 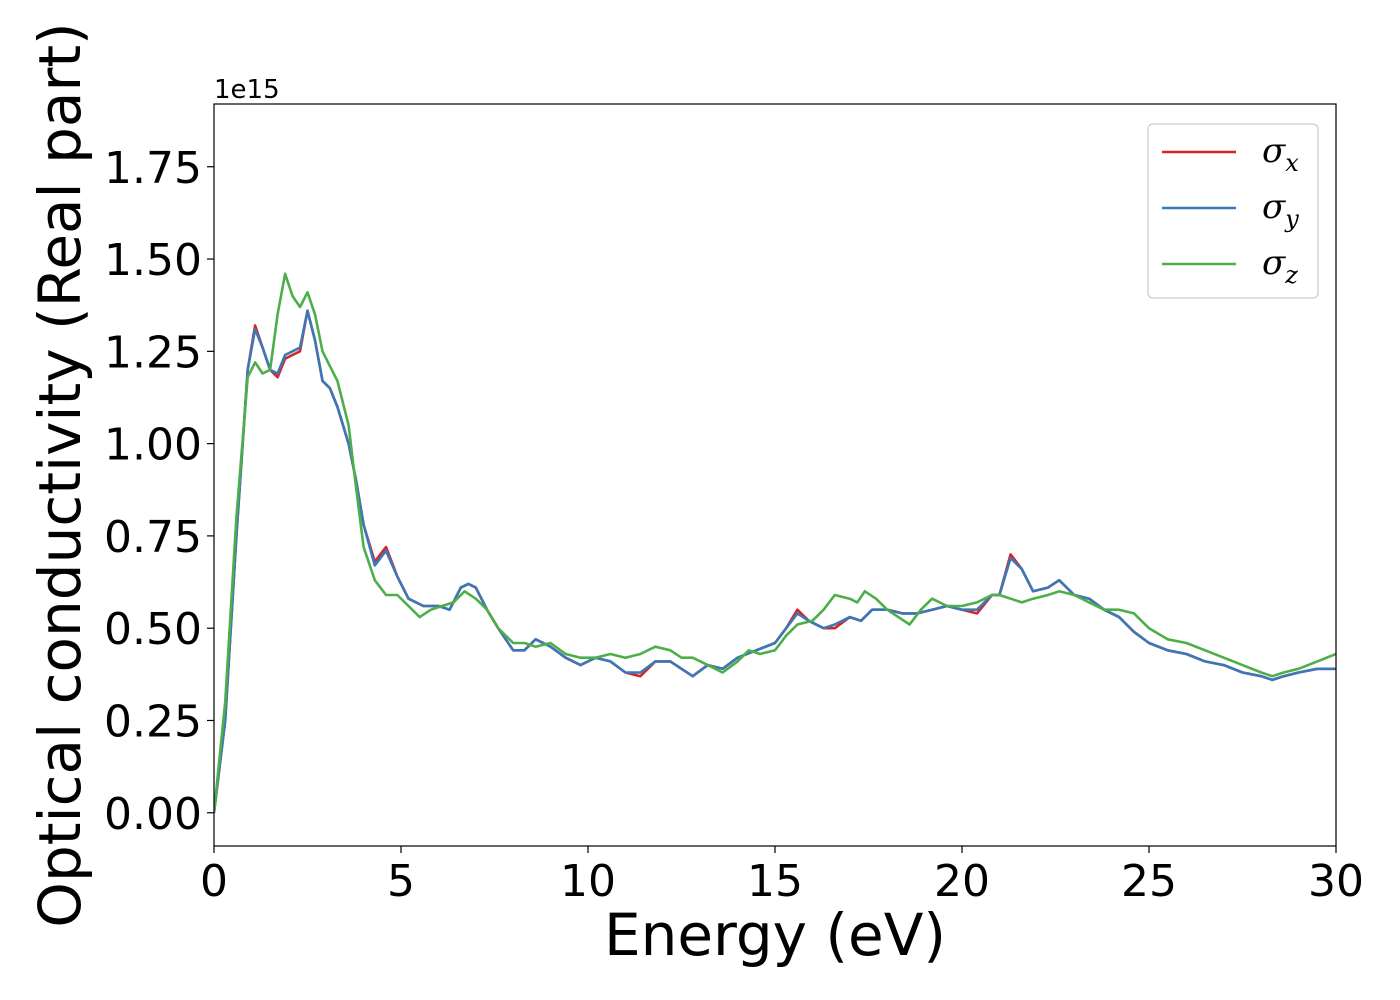 What do you see at coordinates (775, 935) in the screenshot?
I see `x-axis-title: Energy (eV)` at bounding box center [775, 935].